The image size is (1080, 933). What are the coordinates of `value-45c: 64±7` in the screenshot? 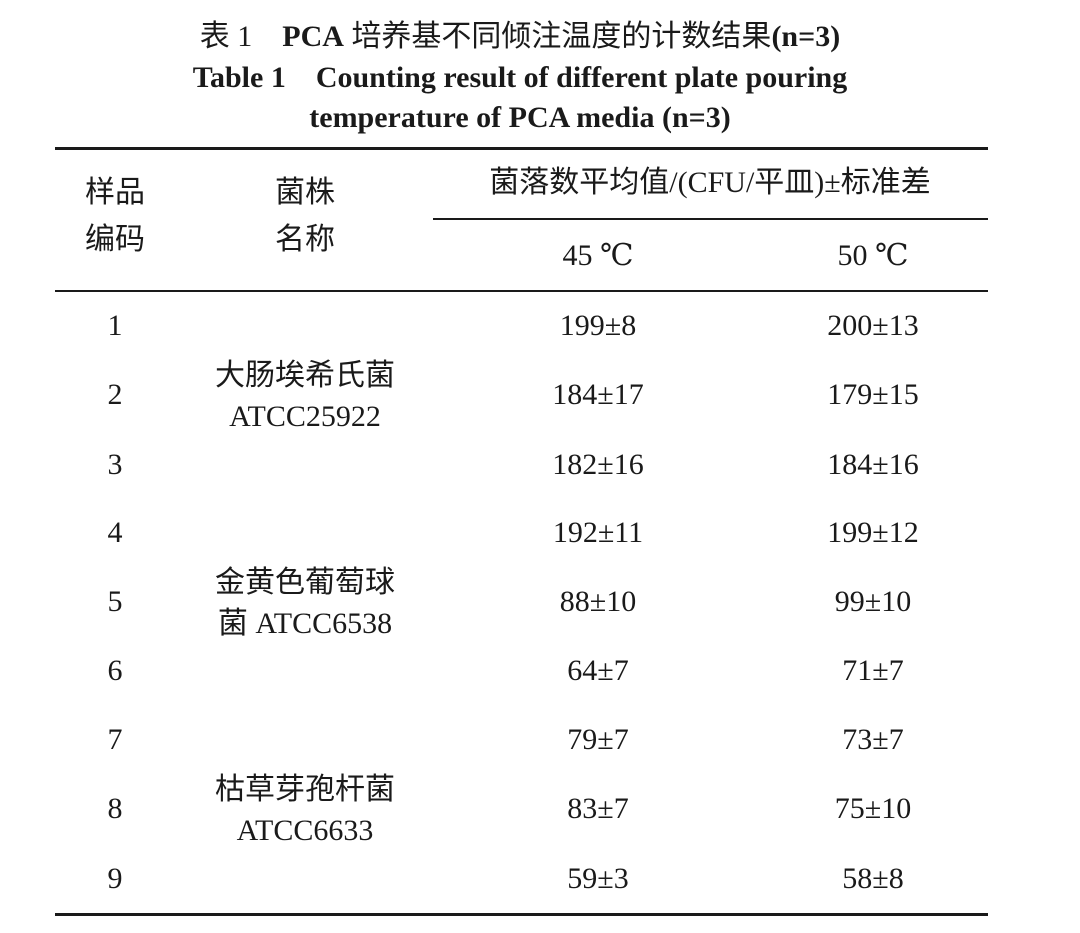 It's located at (598, 670).